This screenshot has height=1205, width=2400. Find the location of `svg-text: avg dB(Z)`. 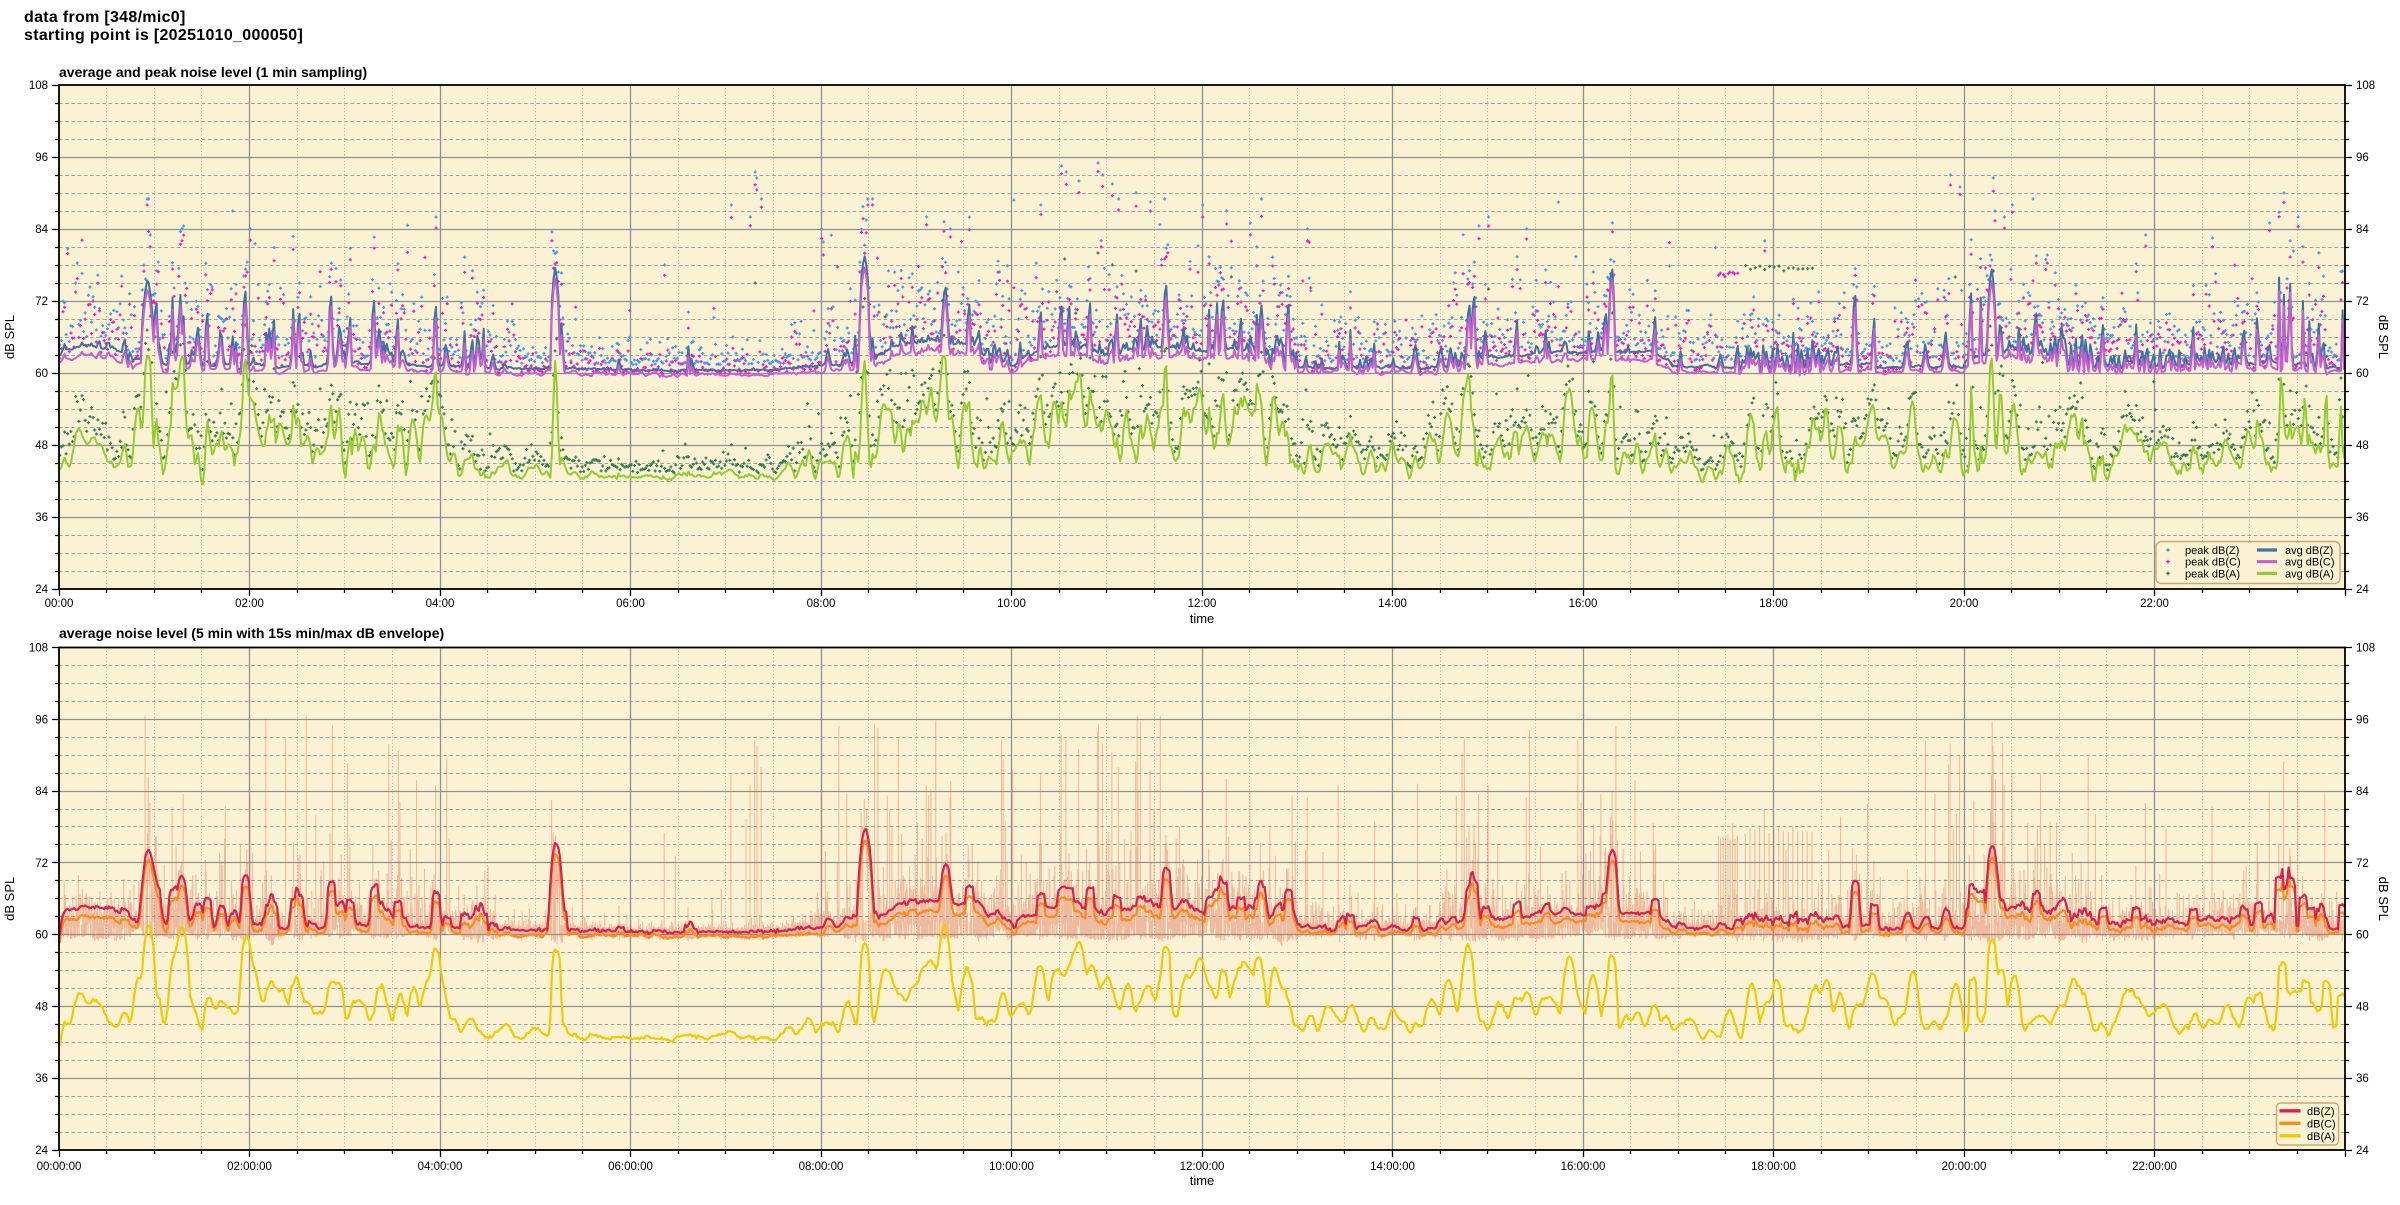

svg-text: avg dB(Z) is located at coordinates (2309, 551).